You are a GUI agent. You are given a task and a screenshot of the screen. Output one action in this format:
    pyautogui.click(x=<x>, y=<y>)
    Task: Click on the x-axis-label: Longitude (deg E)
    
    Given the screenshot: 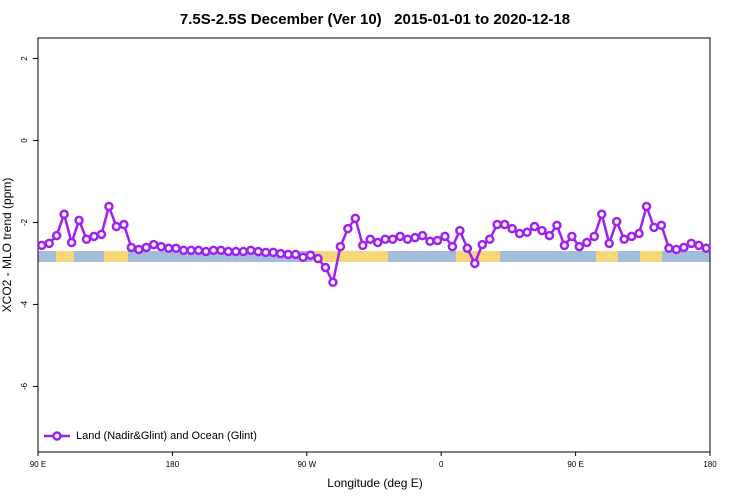 What is the action you would take?
    pyautogui.click(x=374, y=483)
    